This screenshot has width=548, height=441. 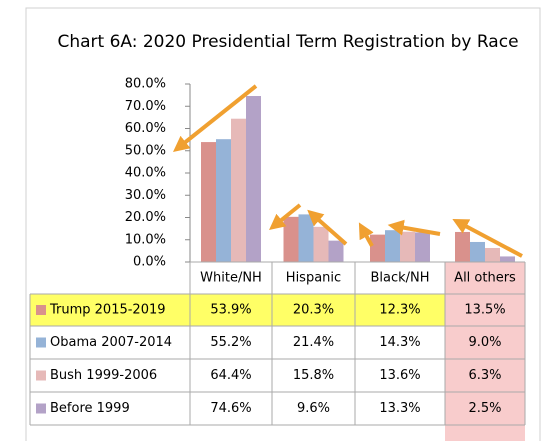 I want to click on table-value: 64.4%, so click(x=230, y=375).